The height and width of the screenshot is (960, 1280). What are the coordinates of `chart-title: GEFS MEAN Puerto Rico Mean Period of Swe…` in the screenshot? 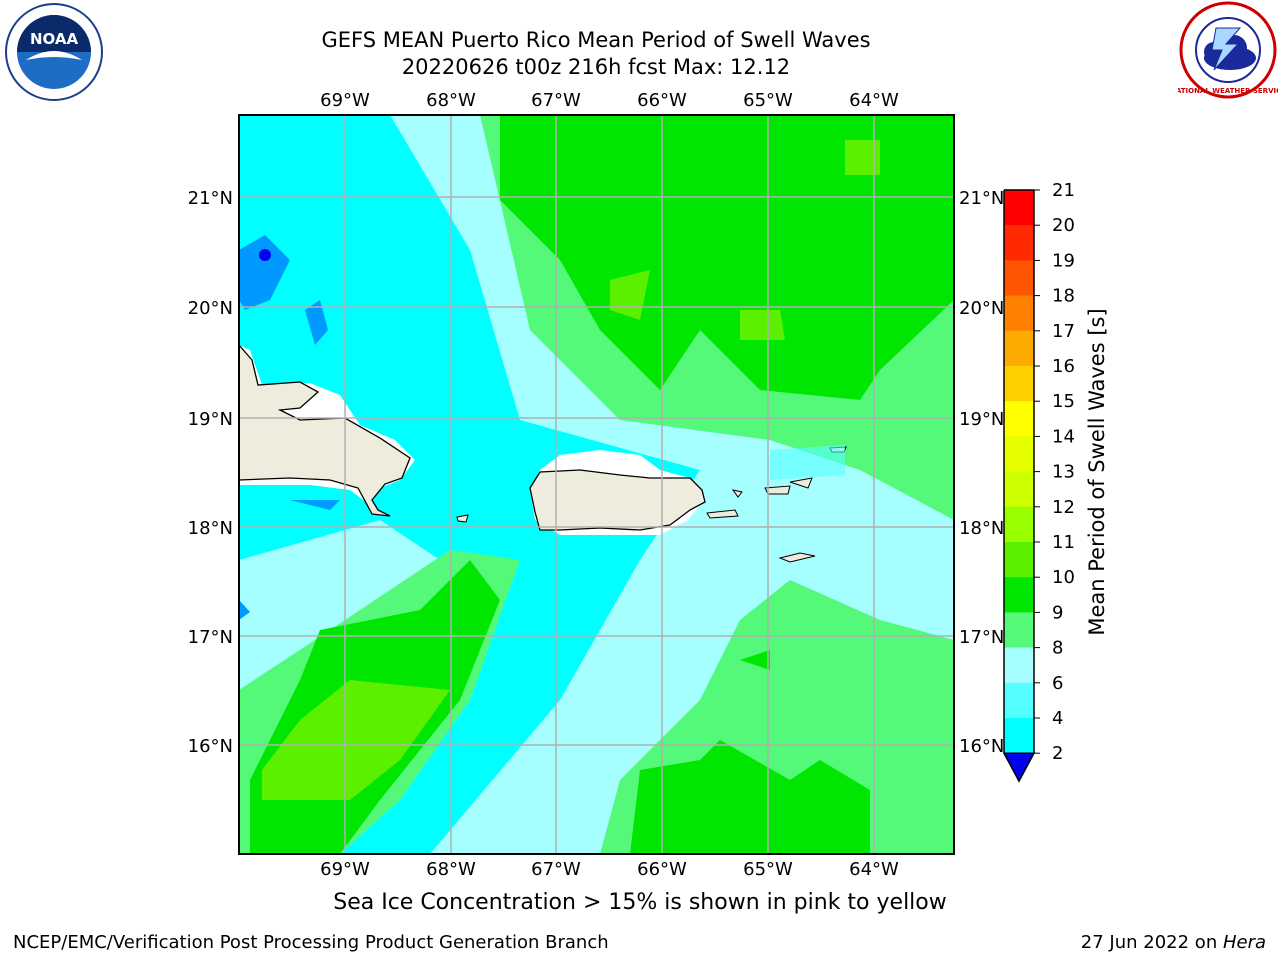 It's located at (596, 40).